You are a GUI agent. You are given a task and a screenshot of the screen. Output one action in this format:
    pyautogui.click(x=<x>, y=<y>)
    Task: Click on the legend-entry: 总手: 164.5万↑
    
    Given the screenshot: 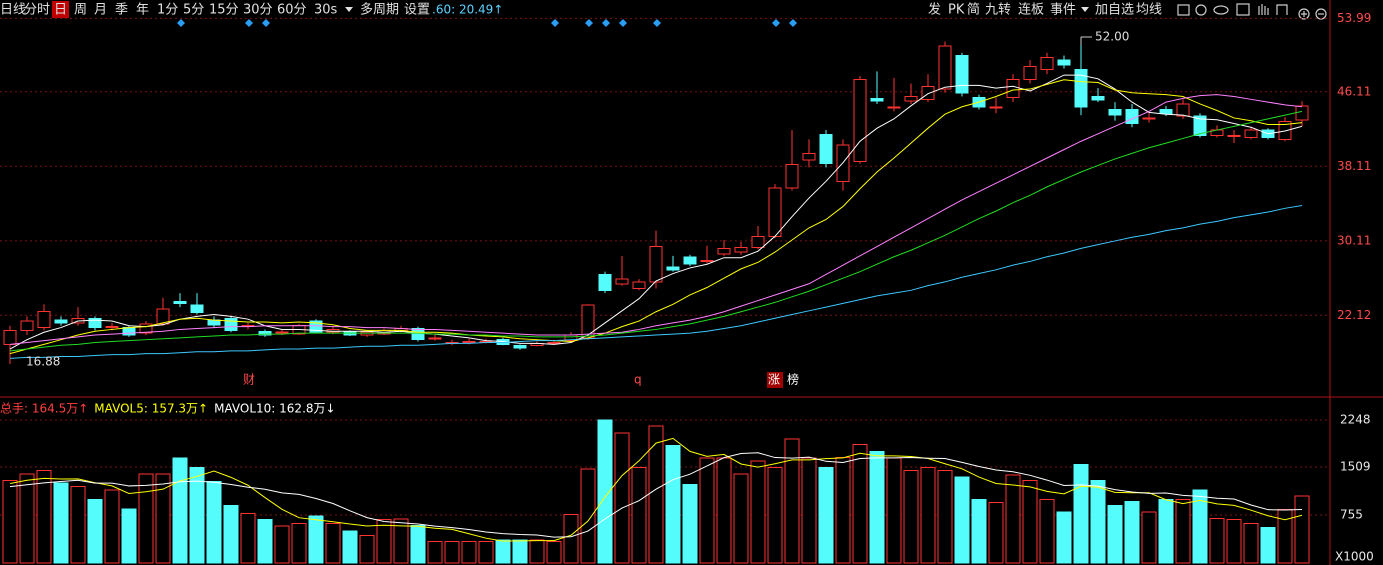 What is the action you would take?
    pyautogui.click(x=44, y=409)
    